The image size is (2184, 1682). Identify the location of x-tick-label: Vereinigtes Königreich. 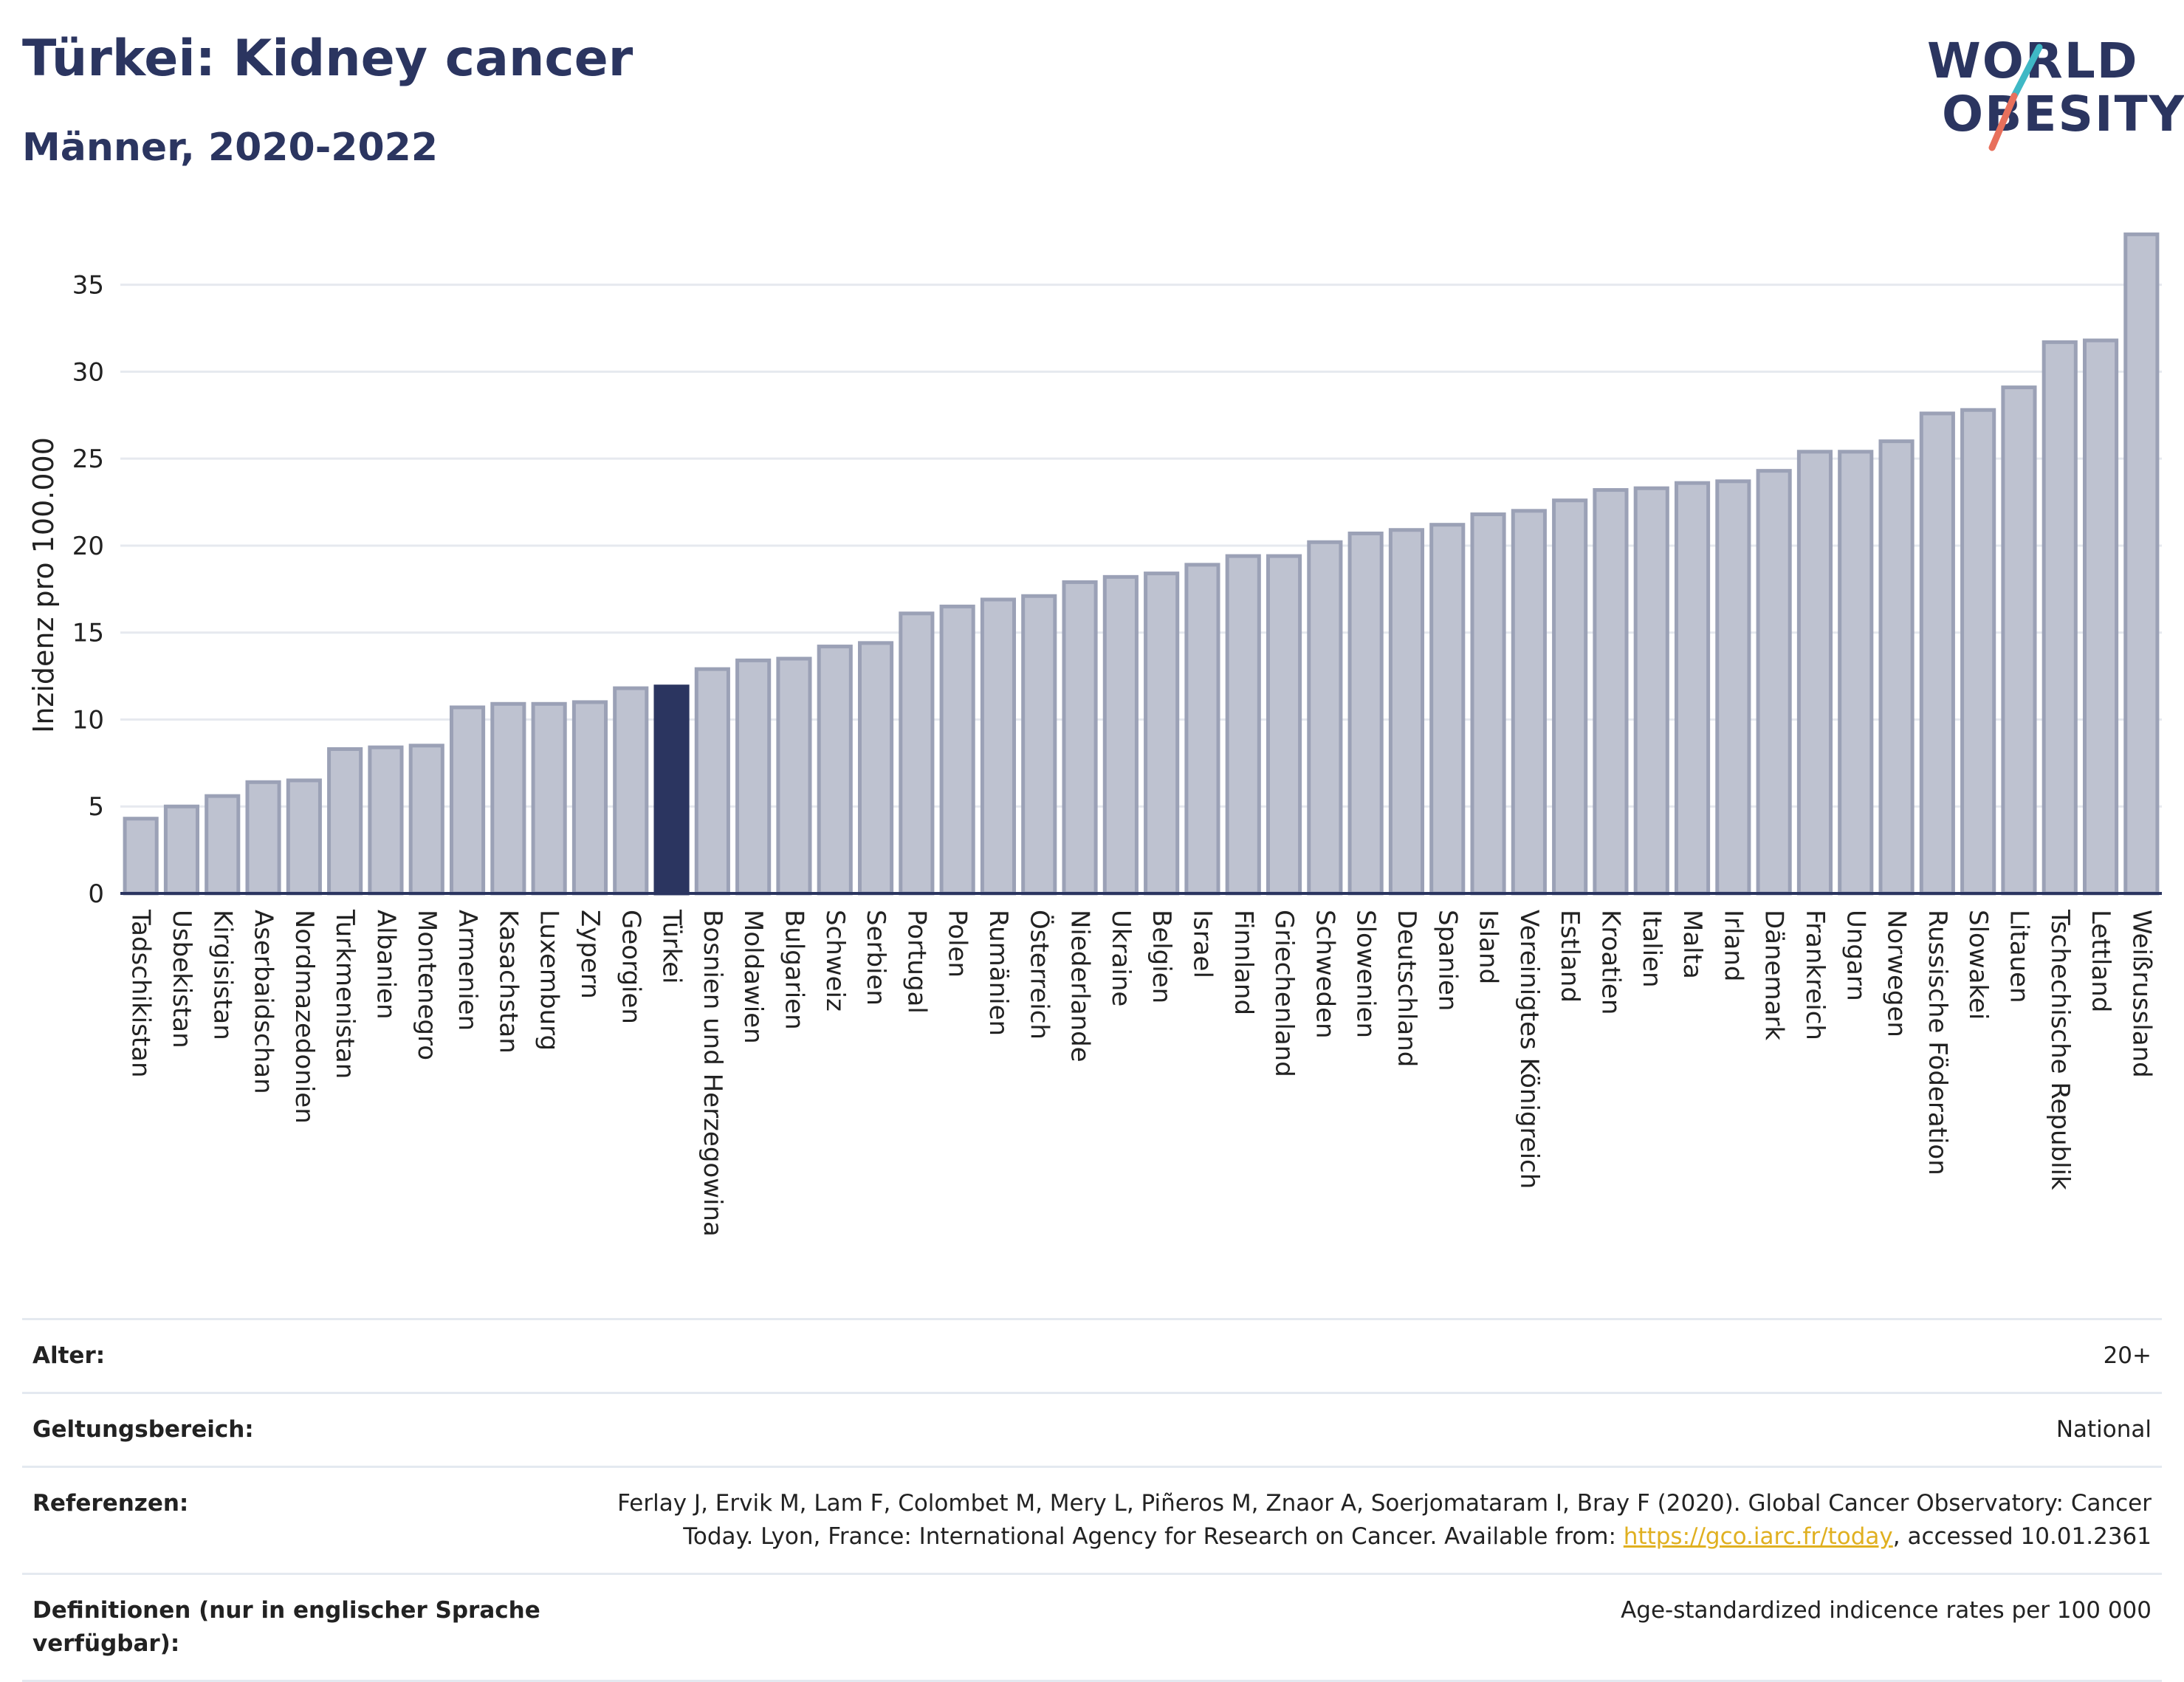
(1529, 1049).